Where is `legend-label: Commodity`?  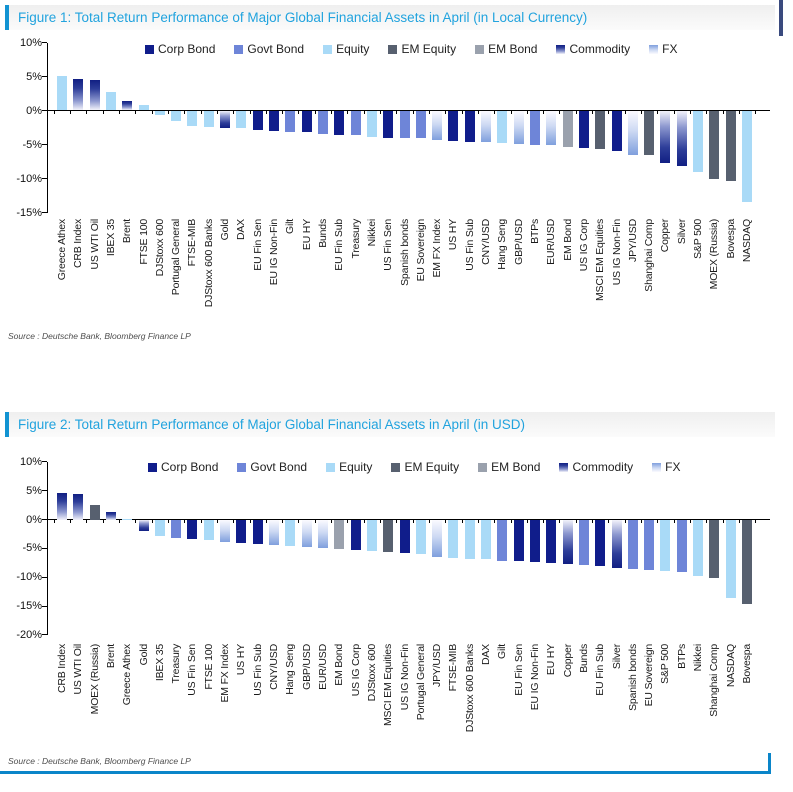 legend-label: Commodity is located at coordinates (600, 49).